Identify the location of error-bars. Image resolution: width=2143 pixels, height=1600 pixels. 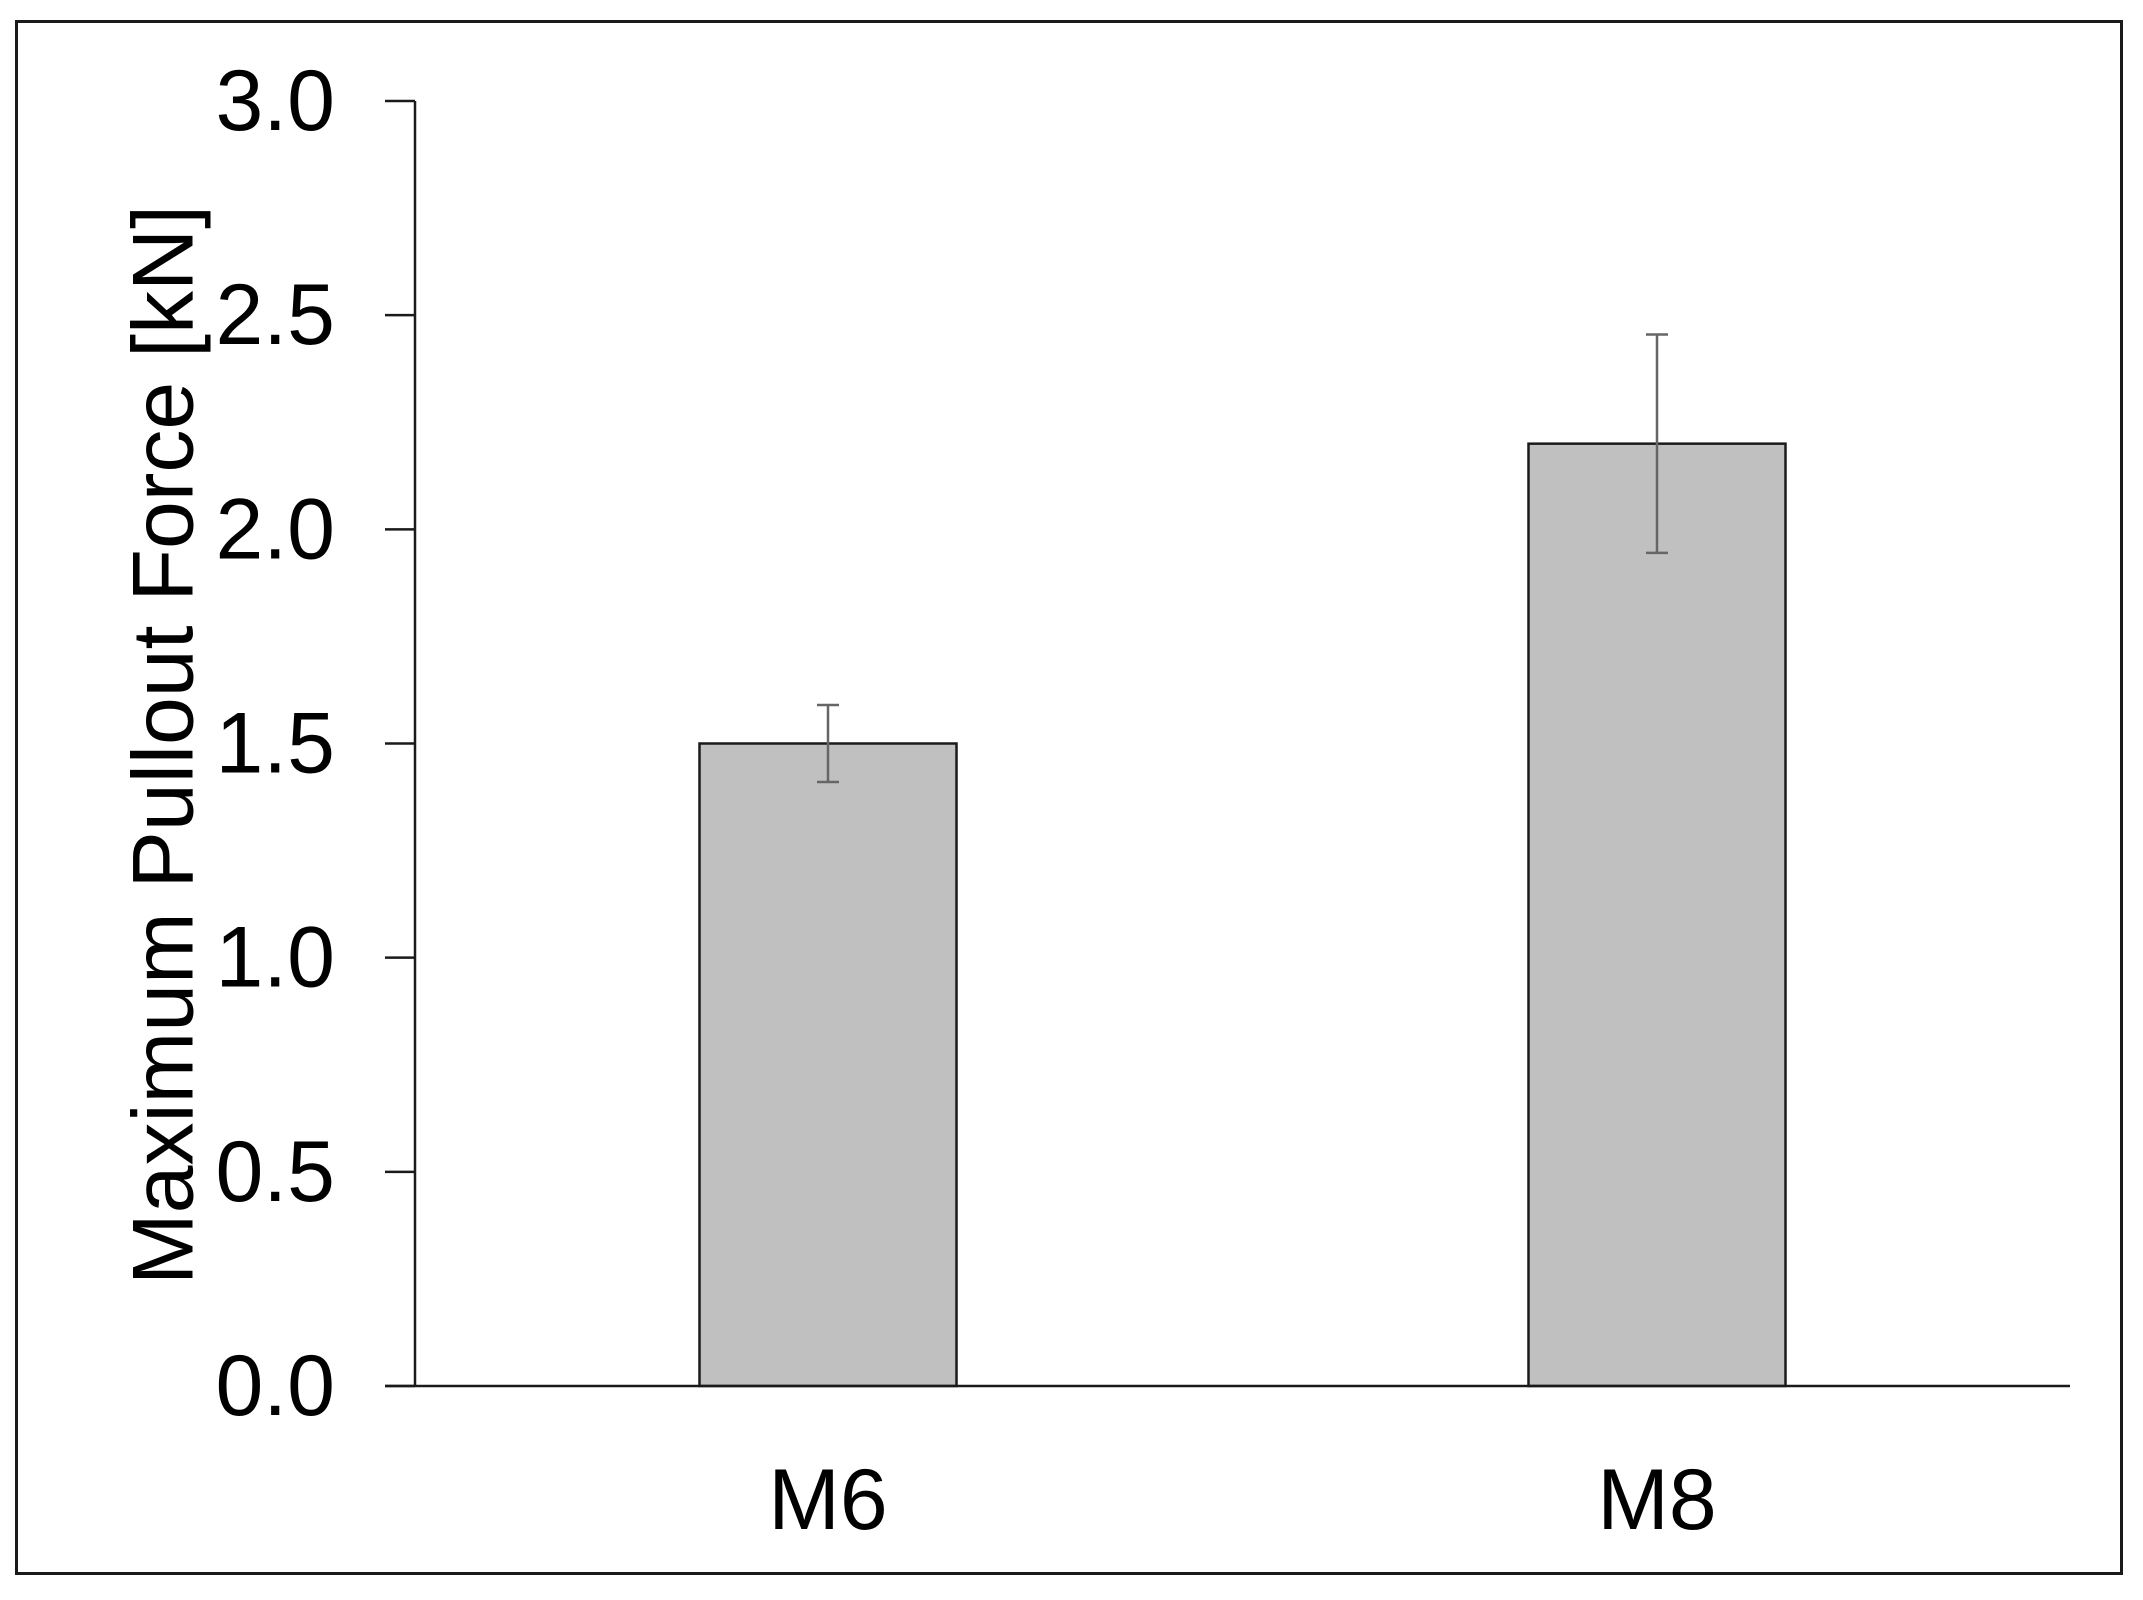
(1242, 558).